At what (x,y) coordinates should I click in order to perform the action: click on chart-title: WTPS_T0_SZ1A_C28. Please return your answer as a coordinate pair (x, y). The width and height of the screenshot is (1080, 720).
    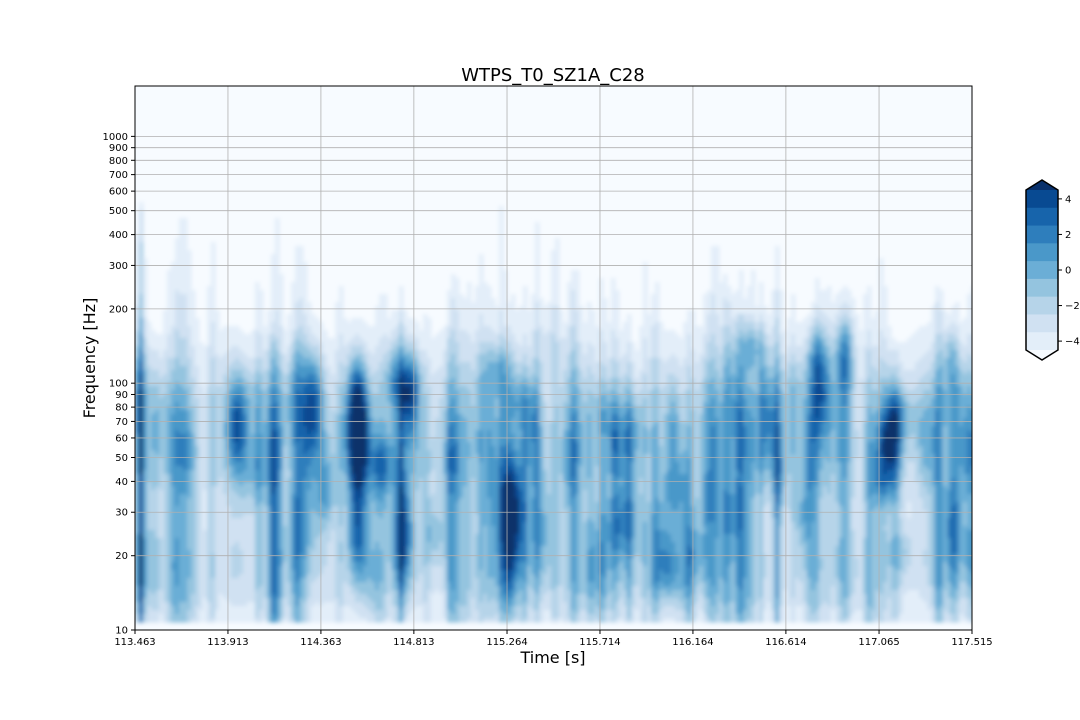
    Looking at the image, I should click on (553, 75).